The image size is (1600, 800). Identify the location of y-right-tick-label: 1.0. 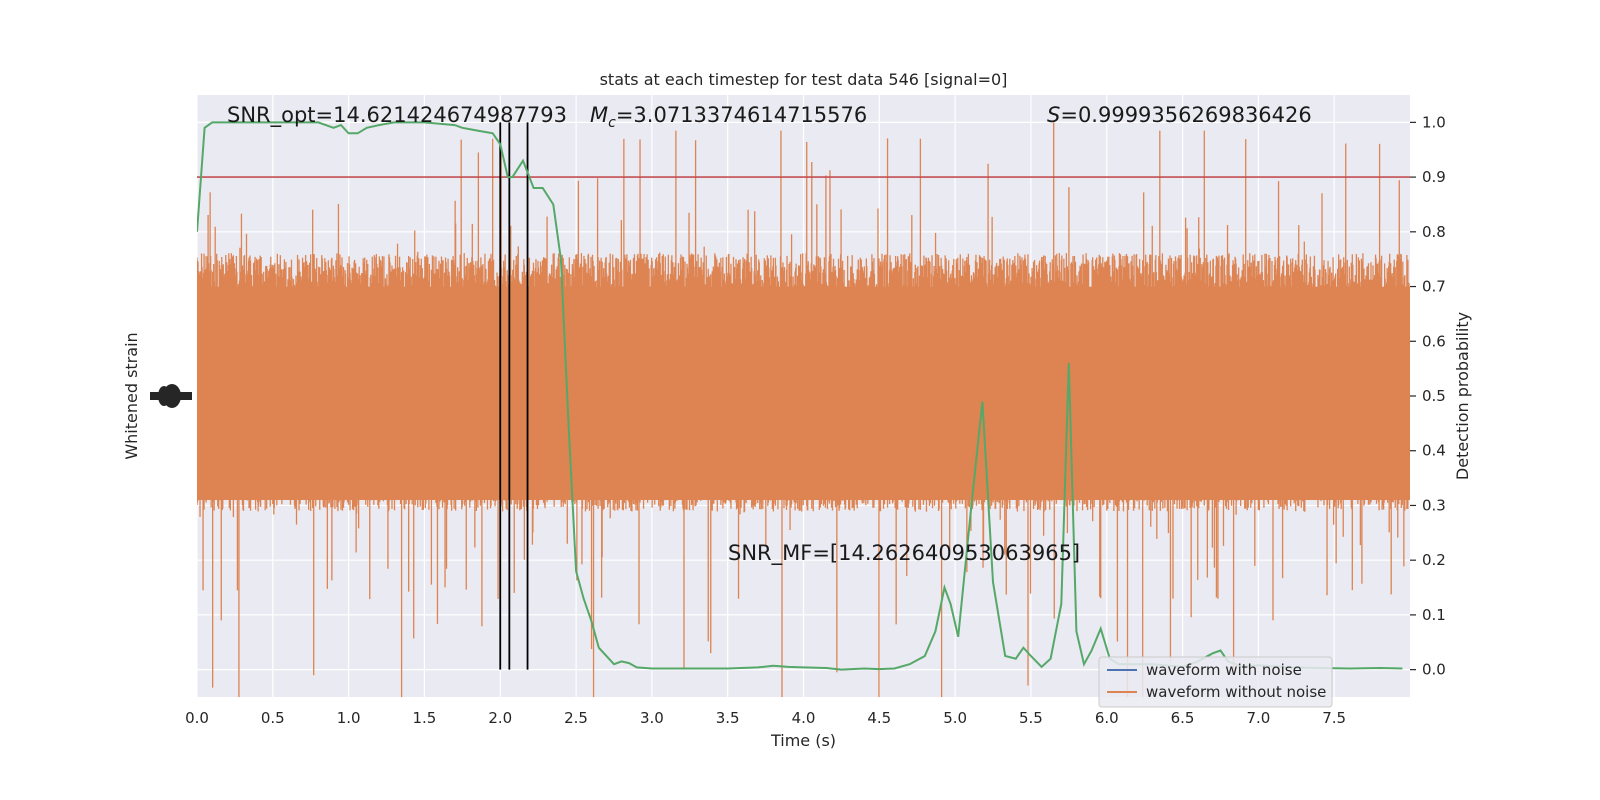
(1434, 122).